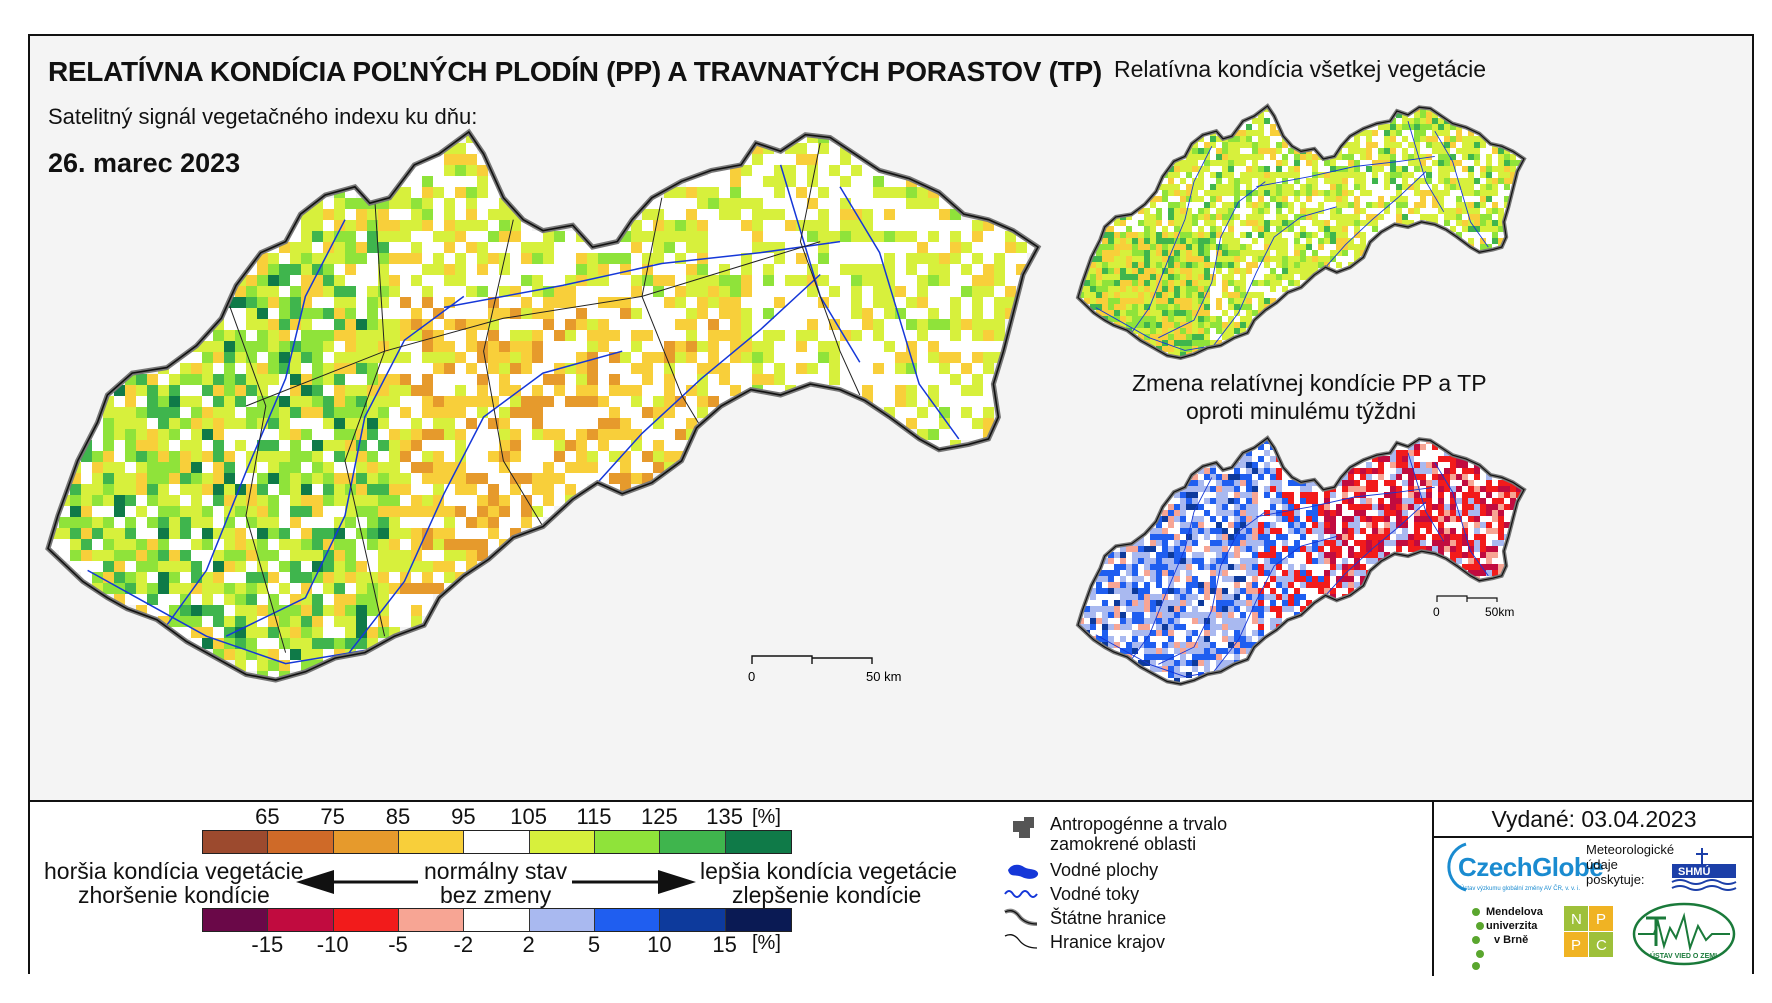  I want to click on legend-arrows, so click(496, 882).